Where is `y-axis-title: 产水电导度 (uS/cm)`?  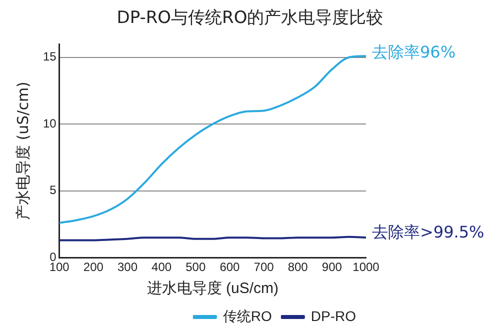
y-axis-title: 产水电导度 (uS/cm) is located at coordinates (23, 151).